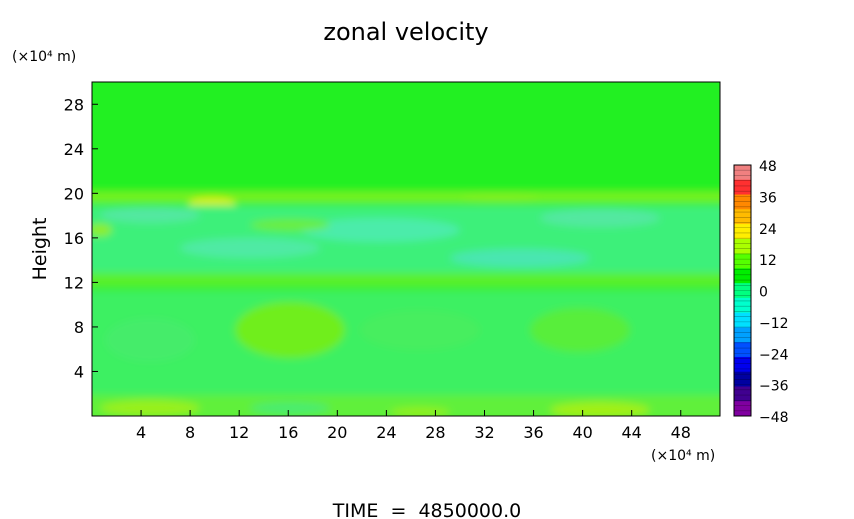  What do you see at coordinates (337, 432) in the screenshot?
I see `x-tick-label: 20` at bounding box center [337, 432].